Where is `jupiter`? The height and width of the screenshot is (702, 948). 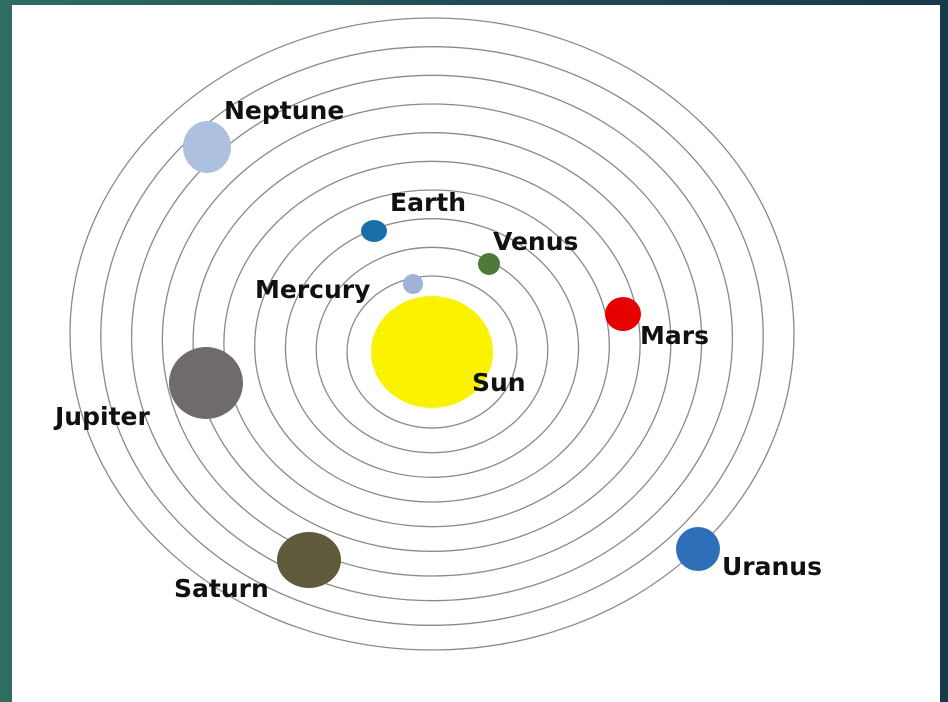
jupiter is located at coordinates (206, 383).